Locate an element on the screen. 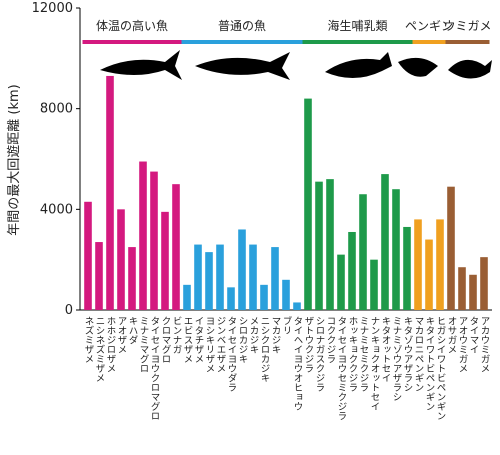  x-tick-label: マカロニペンギン is located at coordinates (419, 354).